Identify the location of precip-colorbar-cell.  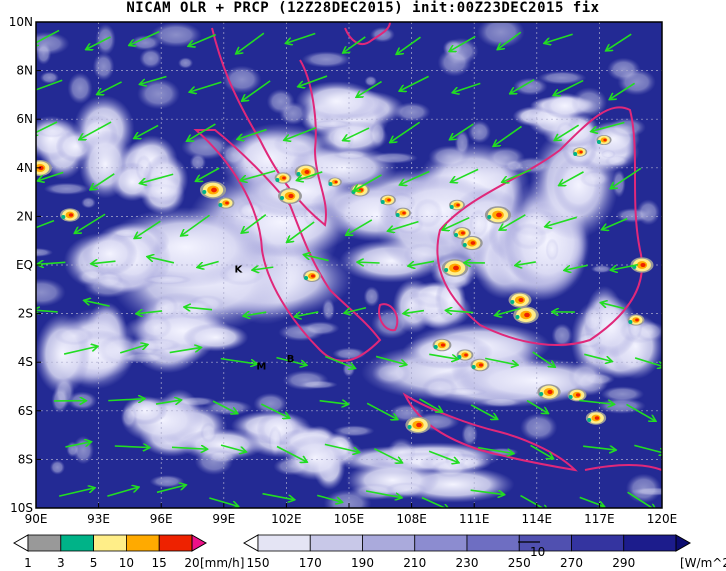
(110, 543).